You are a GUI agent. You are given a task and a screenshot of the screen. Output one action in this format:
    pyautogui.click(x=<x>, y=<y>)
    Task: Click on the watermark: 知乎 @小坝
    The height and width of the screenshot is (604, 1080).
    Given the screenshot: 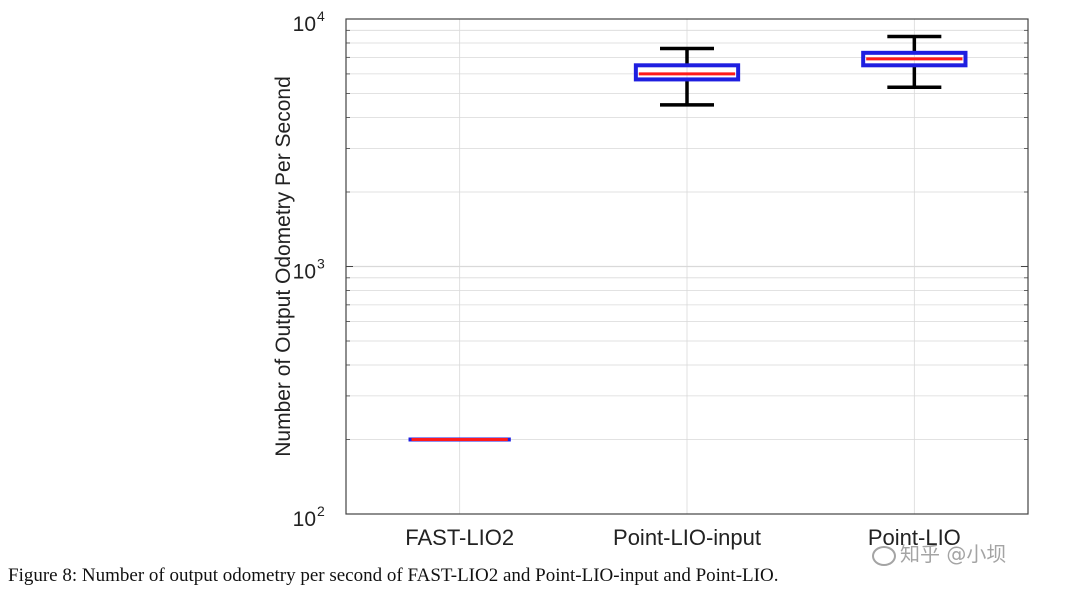 What is the action you would take?
    pyautogui.click(x=939, y=552)
    